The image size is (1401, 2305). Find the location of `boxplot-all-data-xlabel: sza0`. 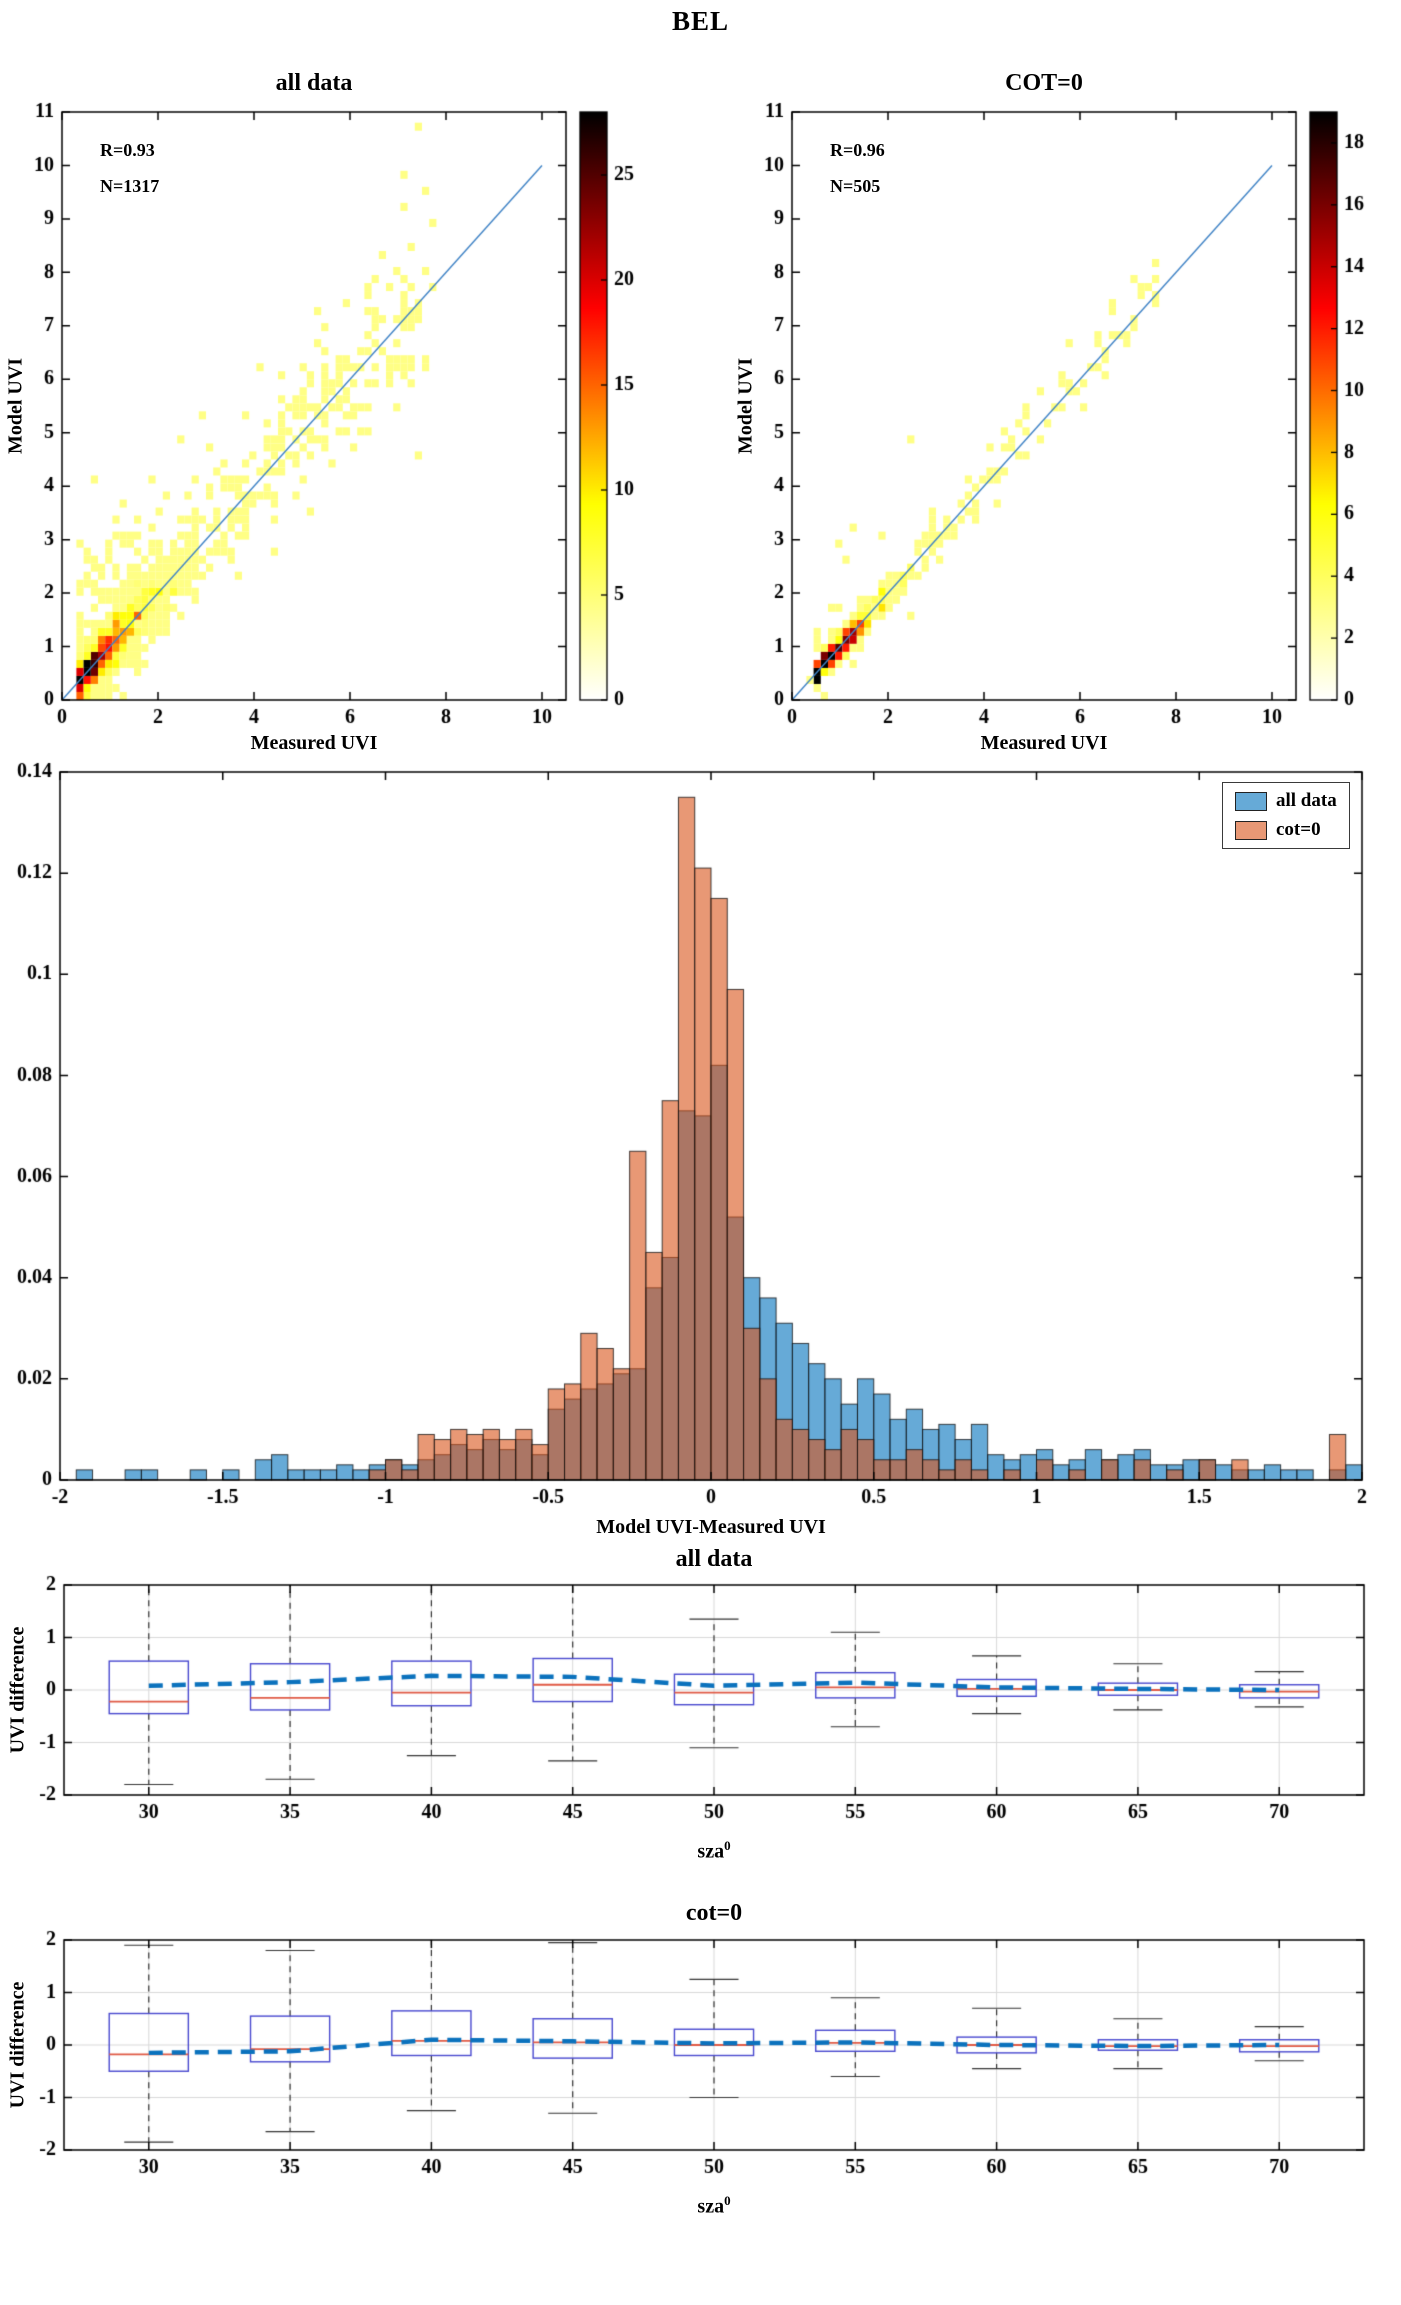

boxplot-all-data-xlabel: sza0 is located at coordinates (714, 1851).